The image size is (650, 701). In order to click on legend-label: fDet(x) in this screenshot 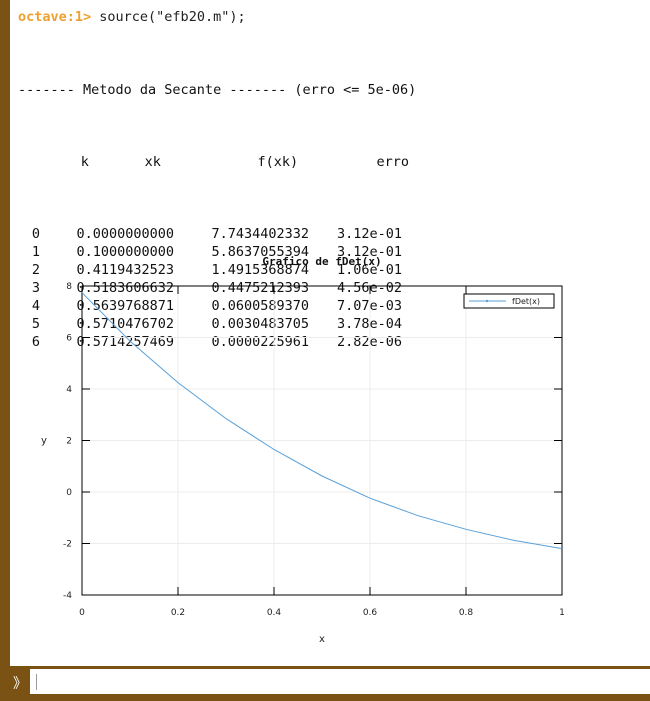, I will do `click(526, 301)`.